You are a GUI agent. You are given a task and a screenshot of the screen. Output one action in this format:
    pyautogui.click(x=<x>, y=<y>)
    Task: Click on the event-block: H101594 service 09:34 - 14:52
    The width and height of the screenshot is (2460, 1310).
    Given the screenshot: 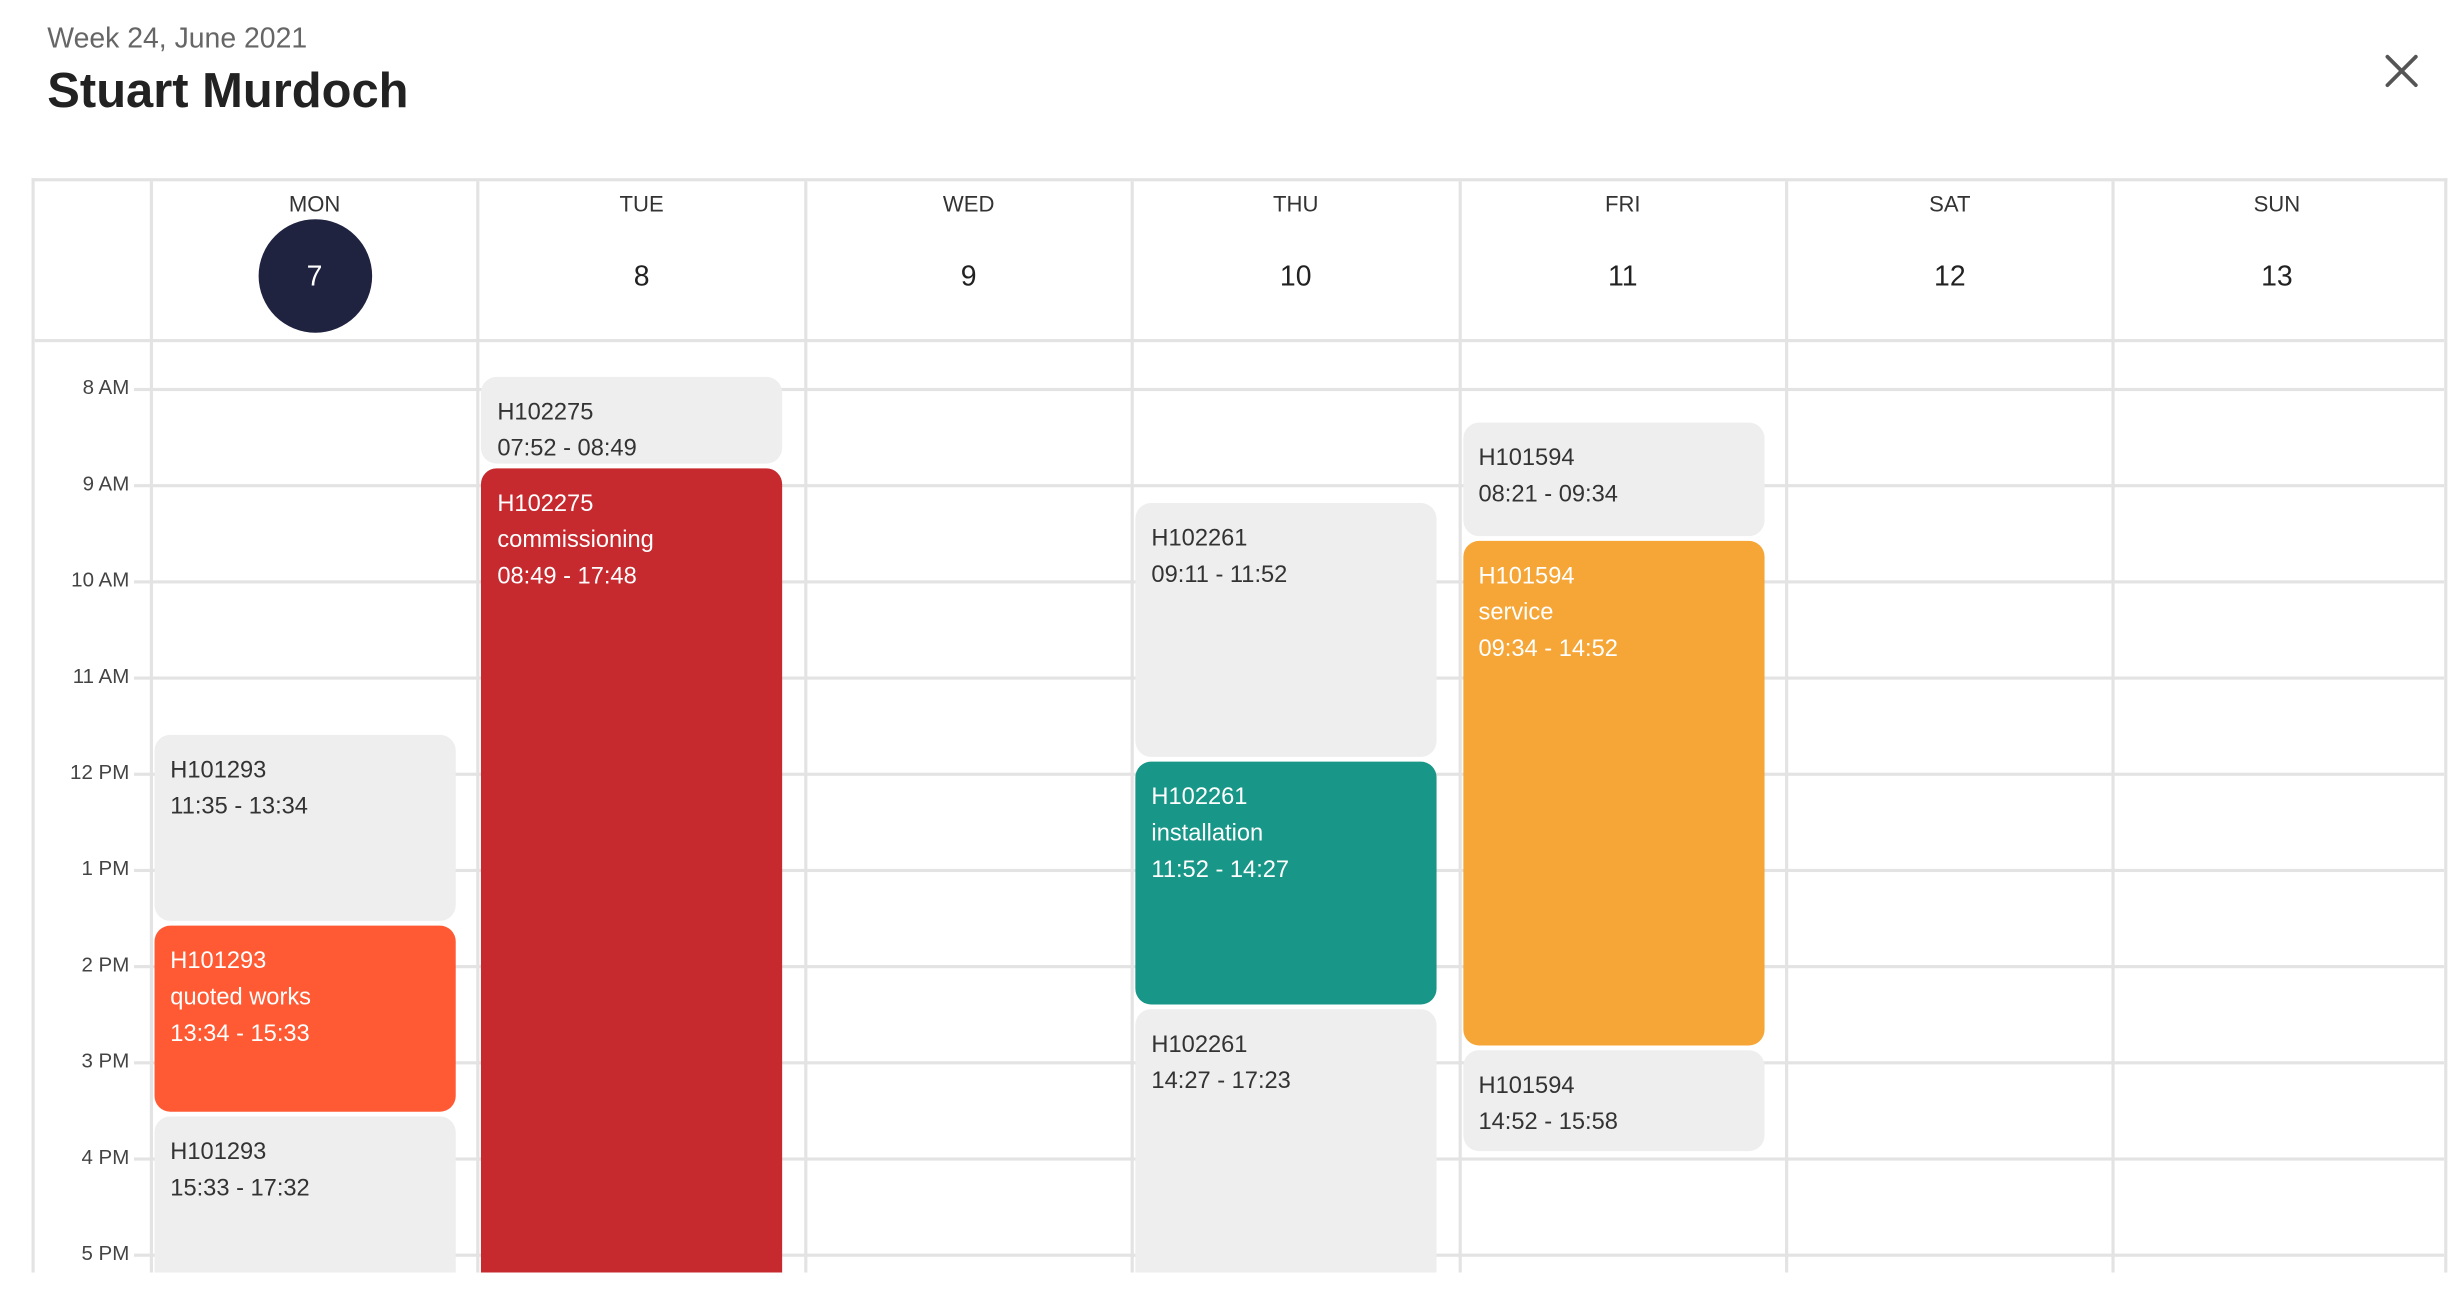 What is the action you would take?
    pyautogui.click(x=1613, y=793)
    